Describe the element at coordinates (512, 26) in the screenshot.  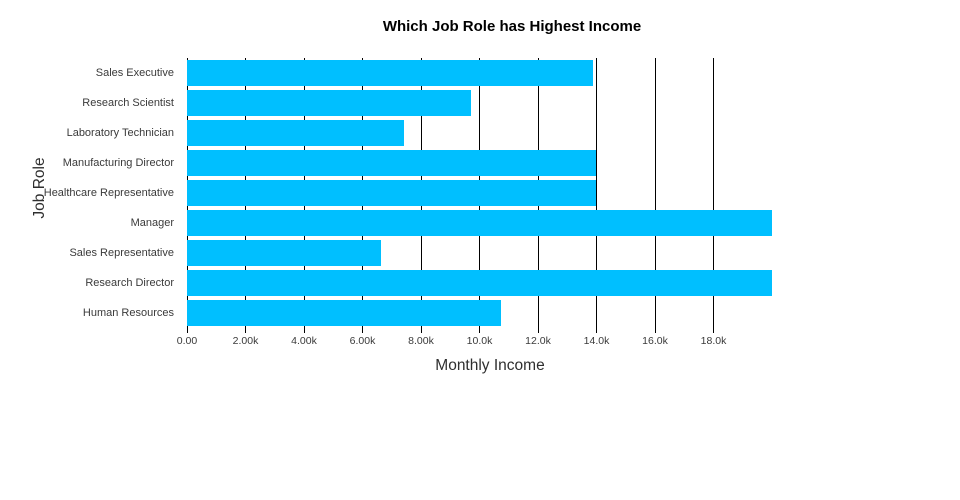
I see `chart-title: Which Job Role has Highest Income` at that location.